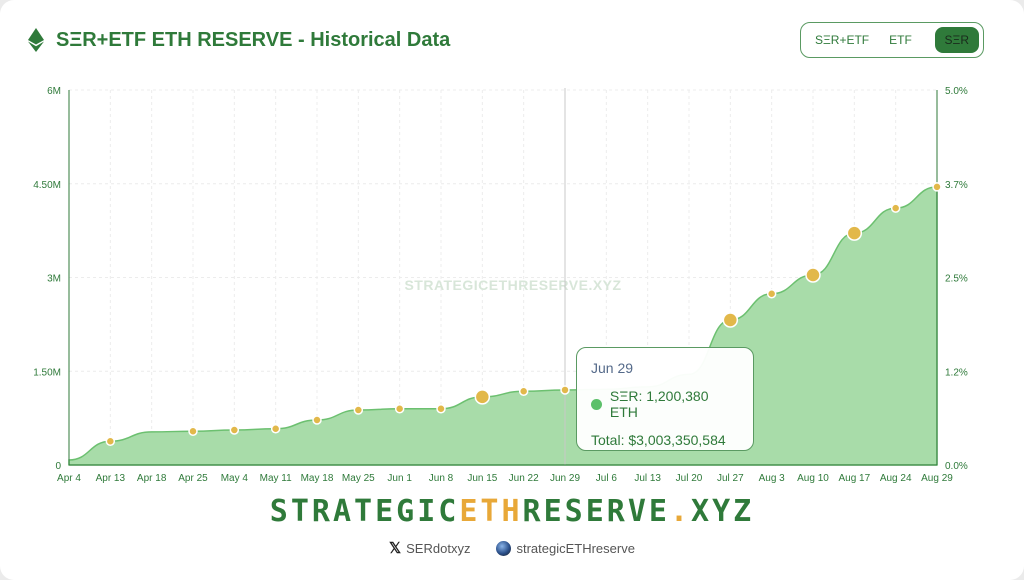 The height and width of the screenshot is (580, 1024). Describe the element at coordinates (956, 40) in the screenshot. I see `toggle-ser: SΞR` at that location.